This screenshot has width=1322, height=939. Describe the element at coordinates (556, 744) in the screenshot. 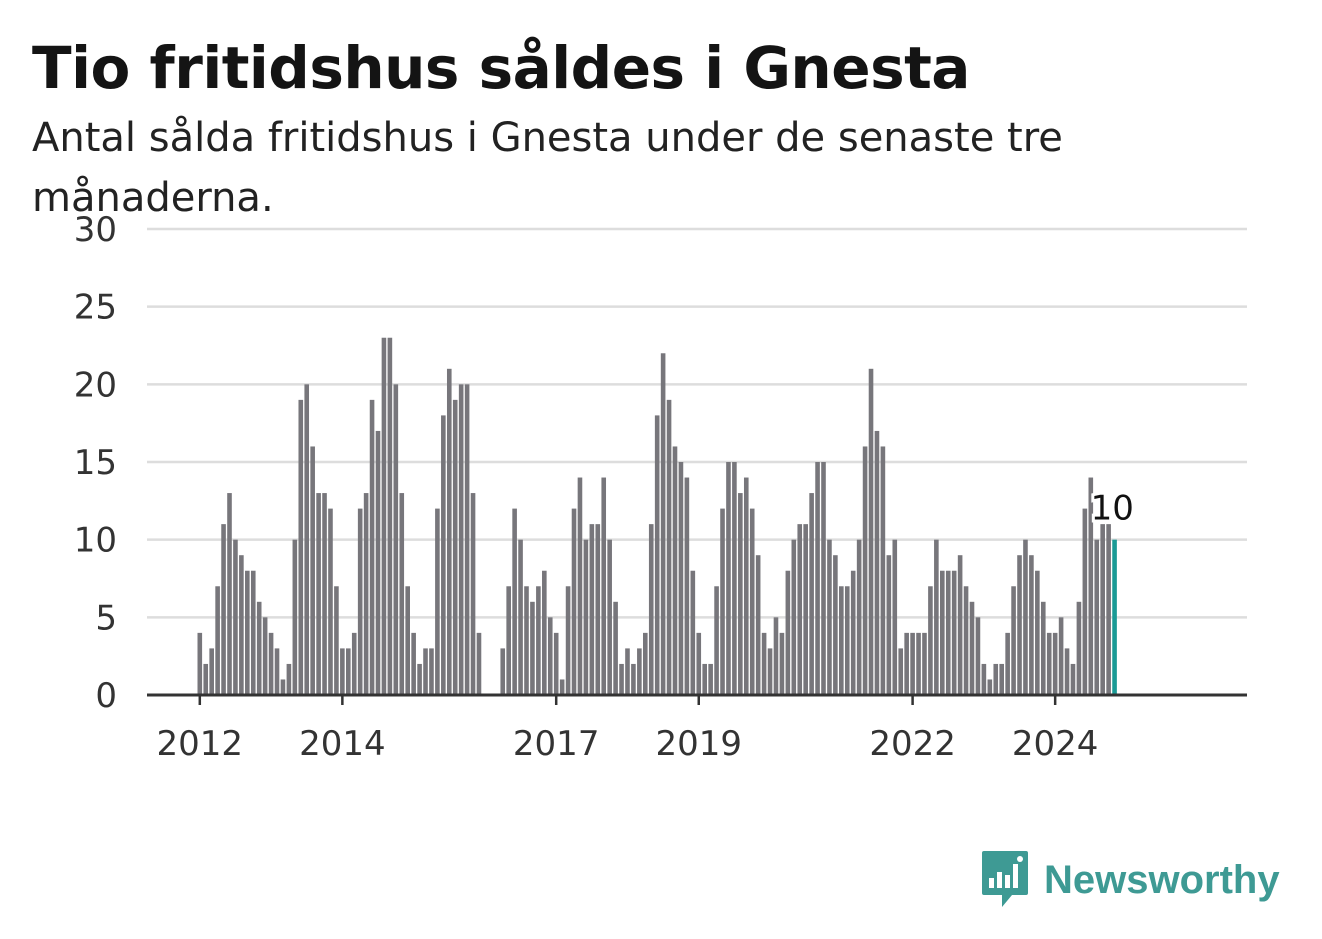

I see `x-tick-label: 2017` at that location.